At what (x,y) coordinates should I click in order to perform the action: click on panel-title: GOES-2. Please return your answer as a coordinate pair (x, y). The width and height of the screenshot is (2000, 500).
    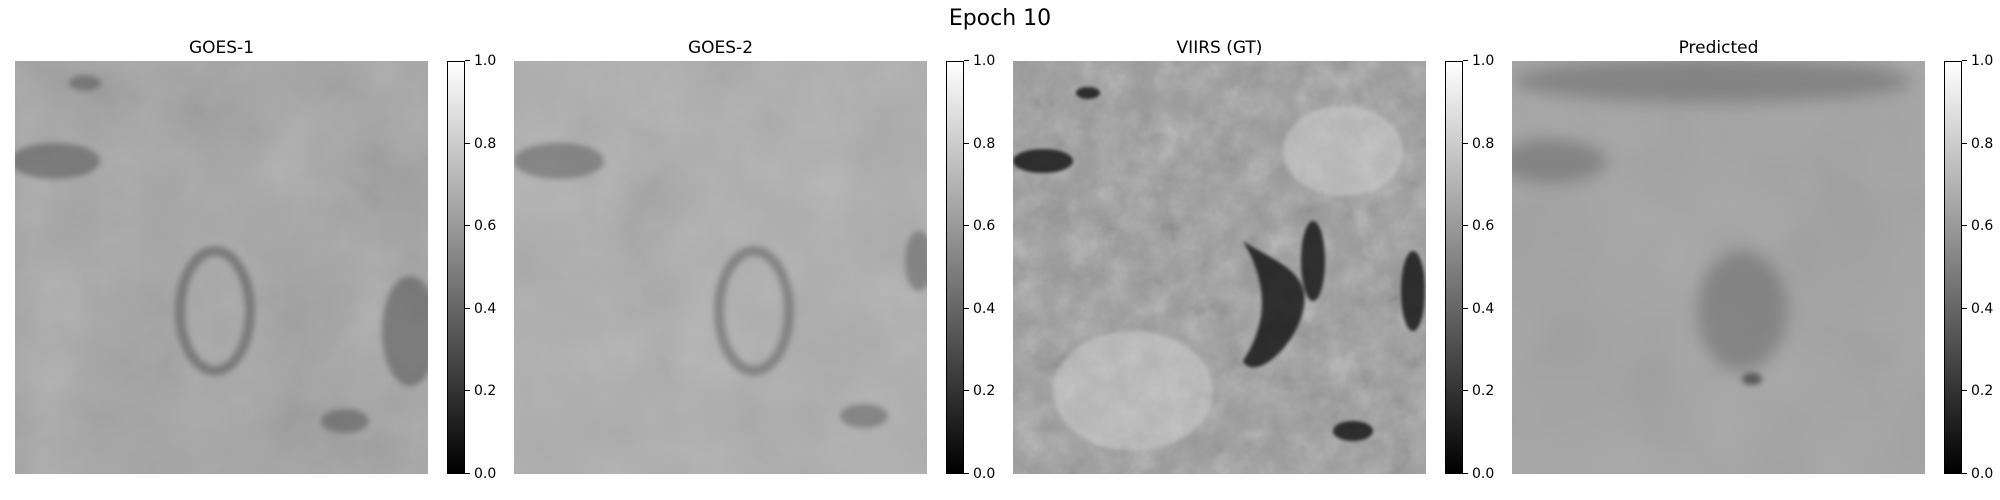
    Looking at the image, I should click on (720, 48).